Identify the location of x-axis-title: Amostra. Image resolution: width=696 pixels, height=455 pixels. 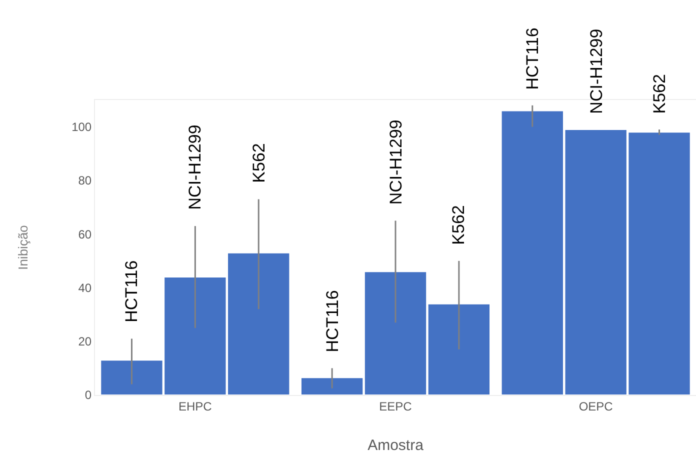
(396, 445).